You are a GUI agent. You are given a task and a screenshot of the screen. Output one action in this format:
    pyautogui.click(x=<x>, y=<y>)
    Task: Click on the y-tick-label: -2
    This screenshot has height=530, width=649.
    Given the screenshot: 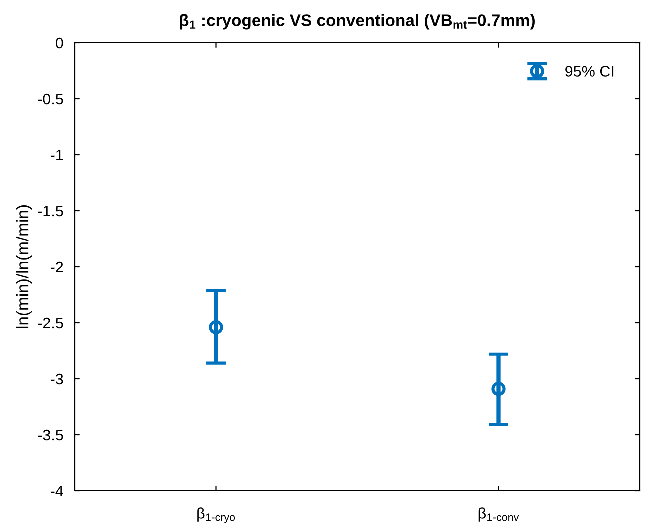 What is the action you would take?
    pyautogui.click(x=57, y=267)
    